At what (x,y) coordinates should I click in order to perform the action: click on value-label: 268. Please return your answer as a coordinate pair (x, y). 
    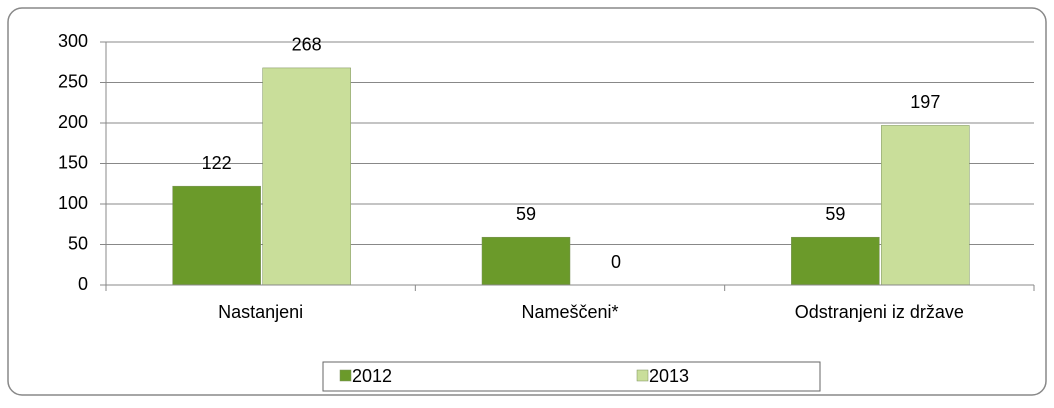
    Looking at the image, I should click on (307, 45).